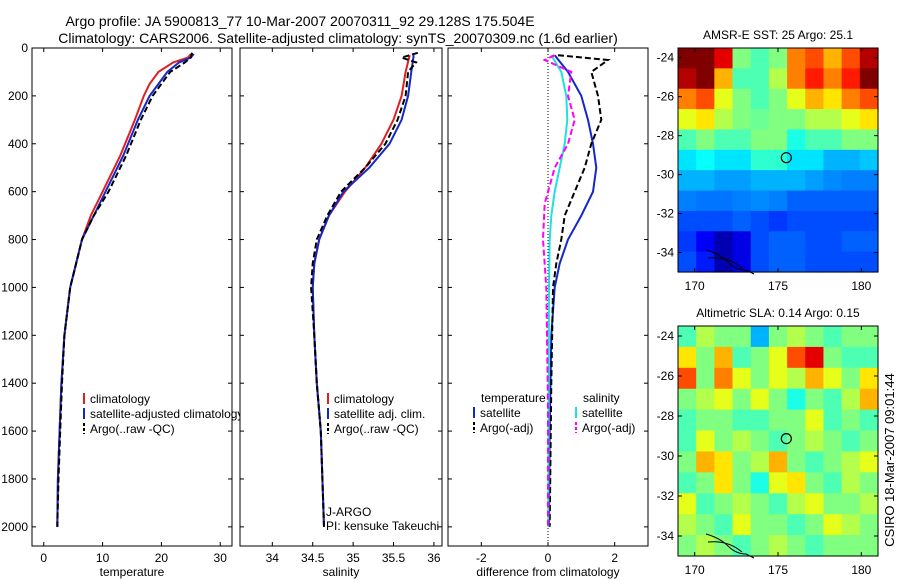 The width and height of the screenshot is (900, 580). I want to click on sst-map-ytick-label: -24, so click(666, 58).